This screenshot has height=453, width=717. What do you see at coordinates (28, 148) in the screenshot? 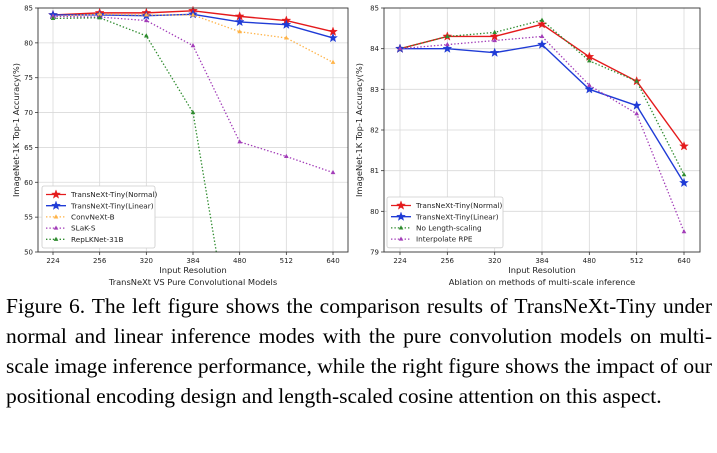
I see `y-tick-label: 65` at bounding box center [28, 148].